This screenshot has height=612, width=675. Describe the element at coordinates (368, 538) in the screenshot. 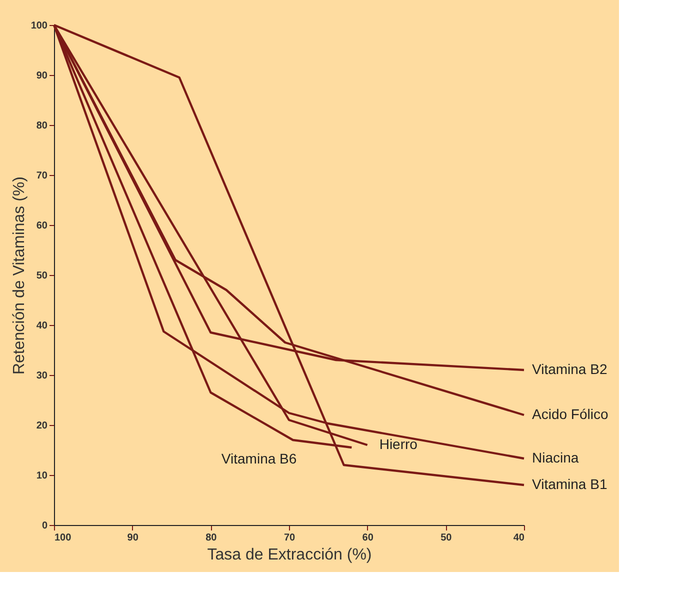

I see `x-tick-label: 60` at that location.